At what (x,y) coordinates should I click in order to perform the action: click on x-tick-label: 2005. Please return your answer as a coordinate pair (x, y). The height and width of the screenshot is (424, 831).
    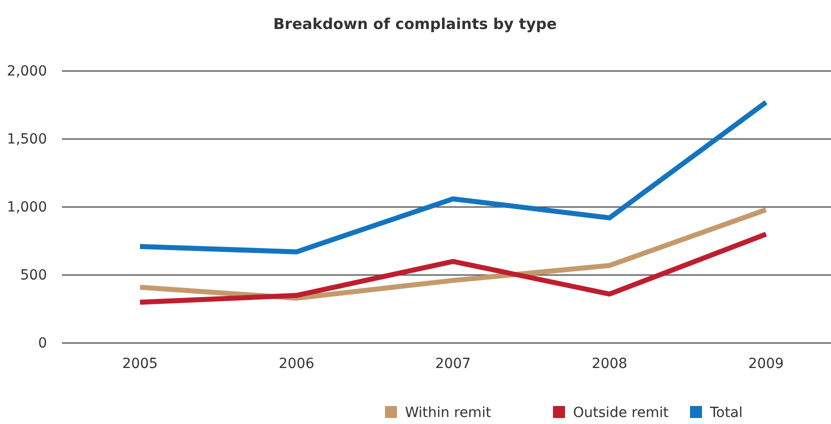
    Looking at the image, I should click on (140, 364).